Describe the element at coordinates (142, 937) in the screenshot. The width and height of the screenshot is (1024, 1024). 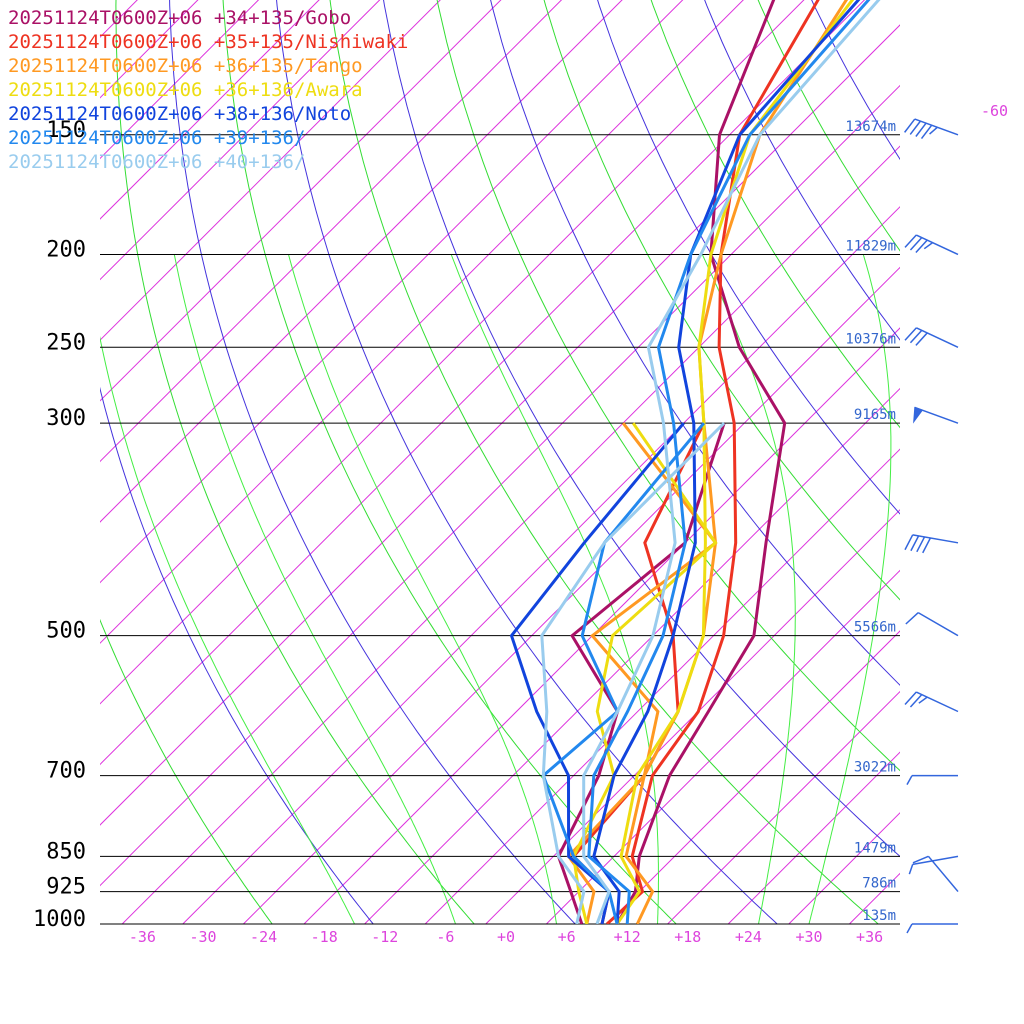
I see `temperature-tick-label: -36` at that location.